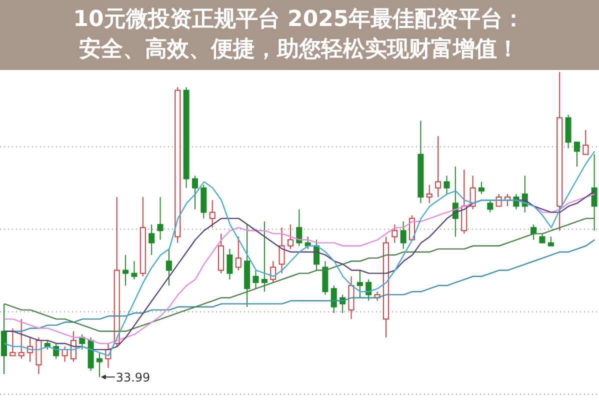 This screenshot has height=400, width=599. I want to click on annotation: 33.99, so click(133, 377).